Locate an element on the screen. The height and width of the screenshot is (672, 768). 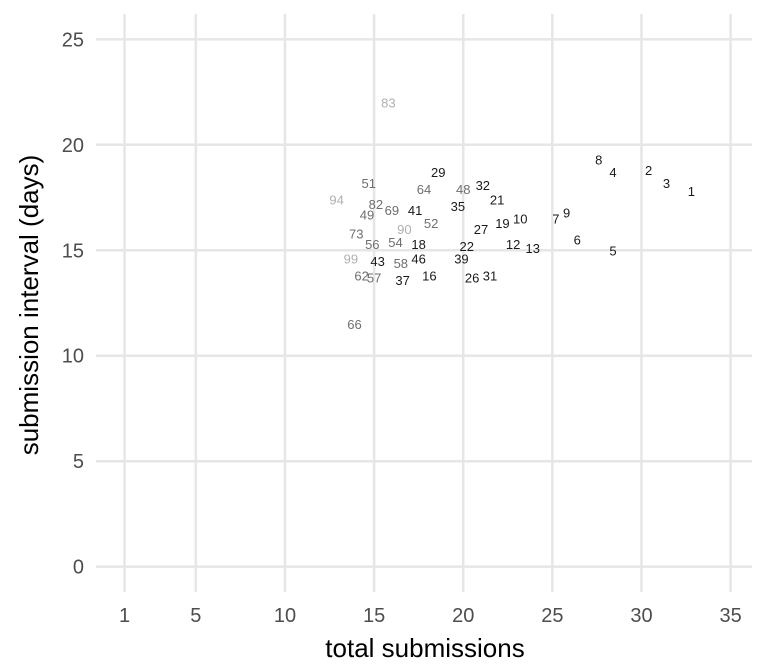
point-label: 3 is located at coordinates (666, 183).